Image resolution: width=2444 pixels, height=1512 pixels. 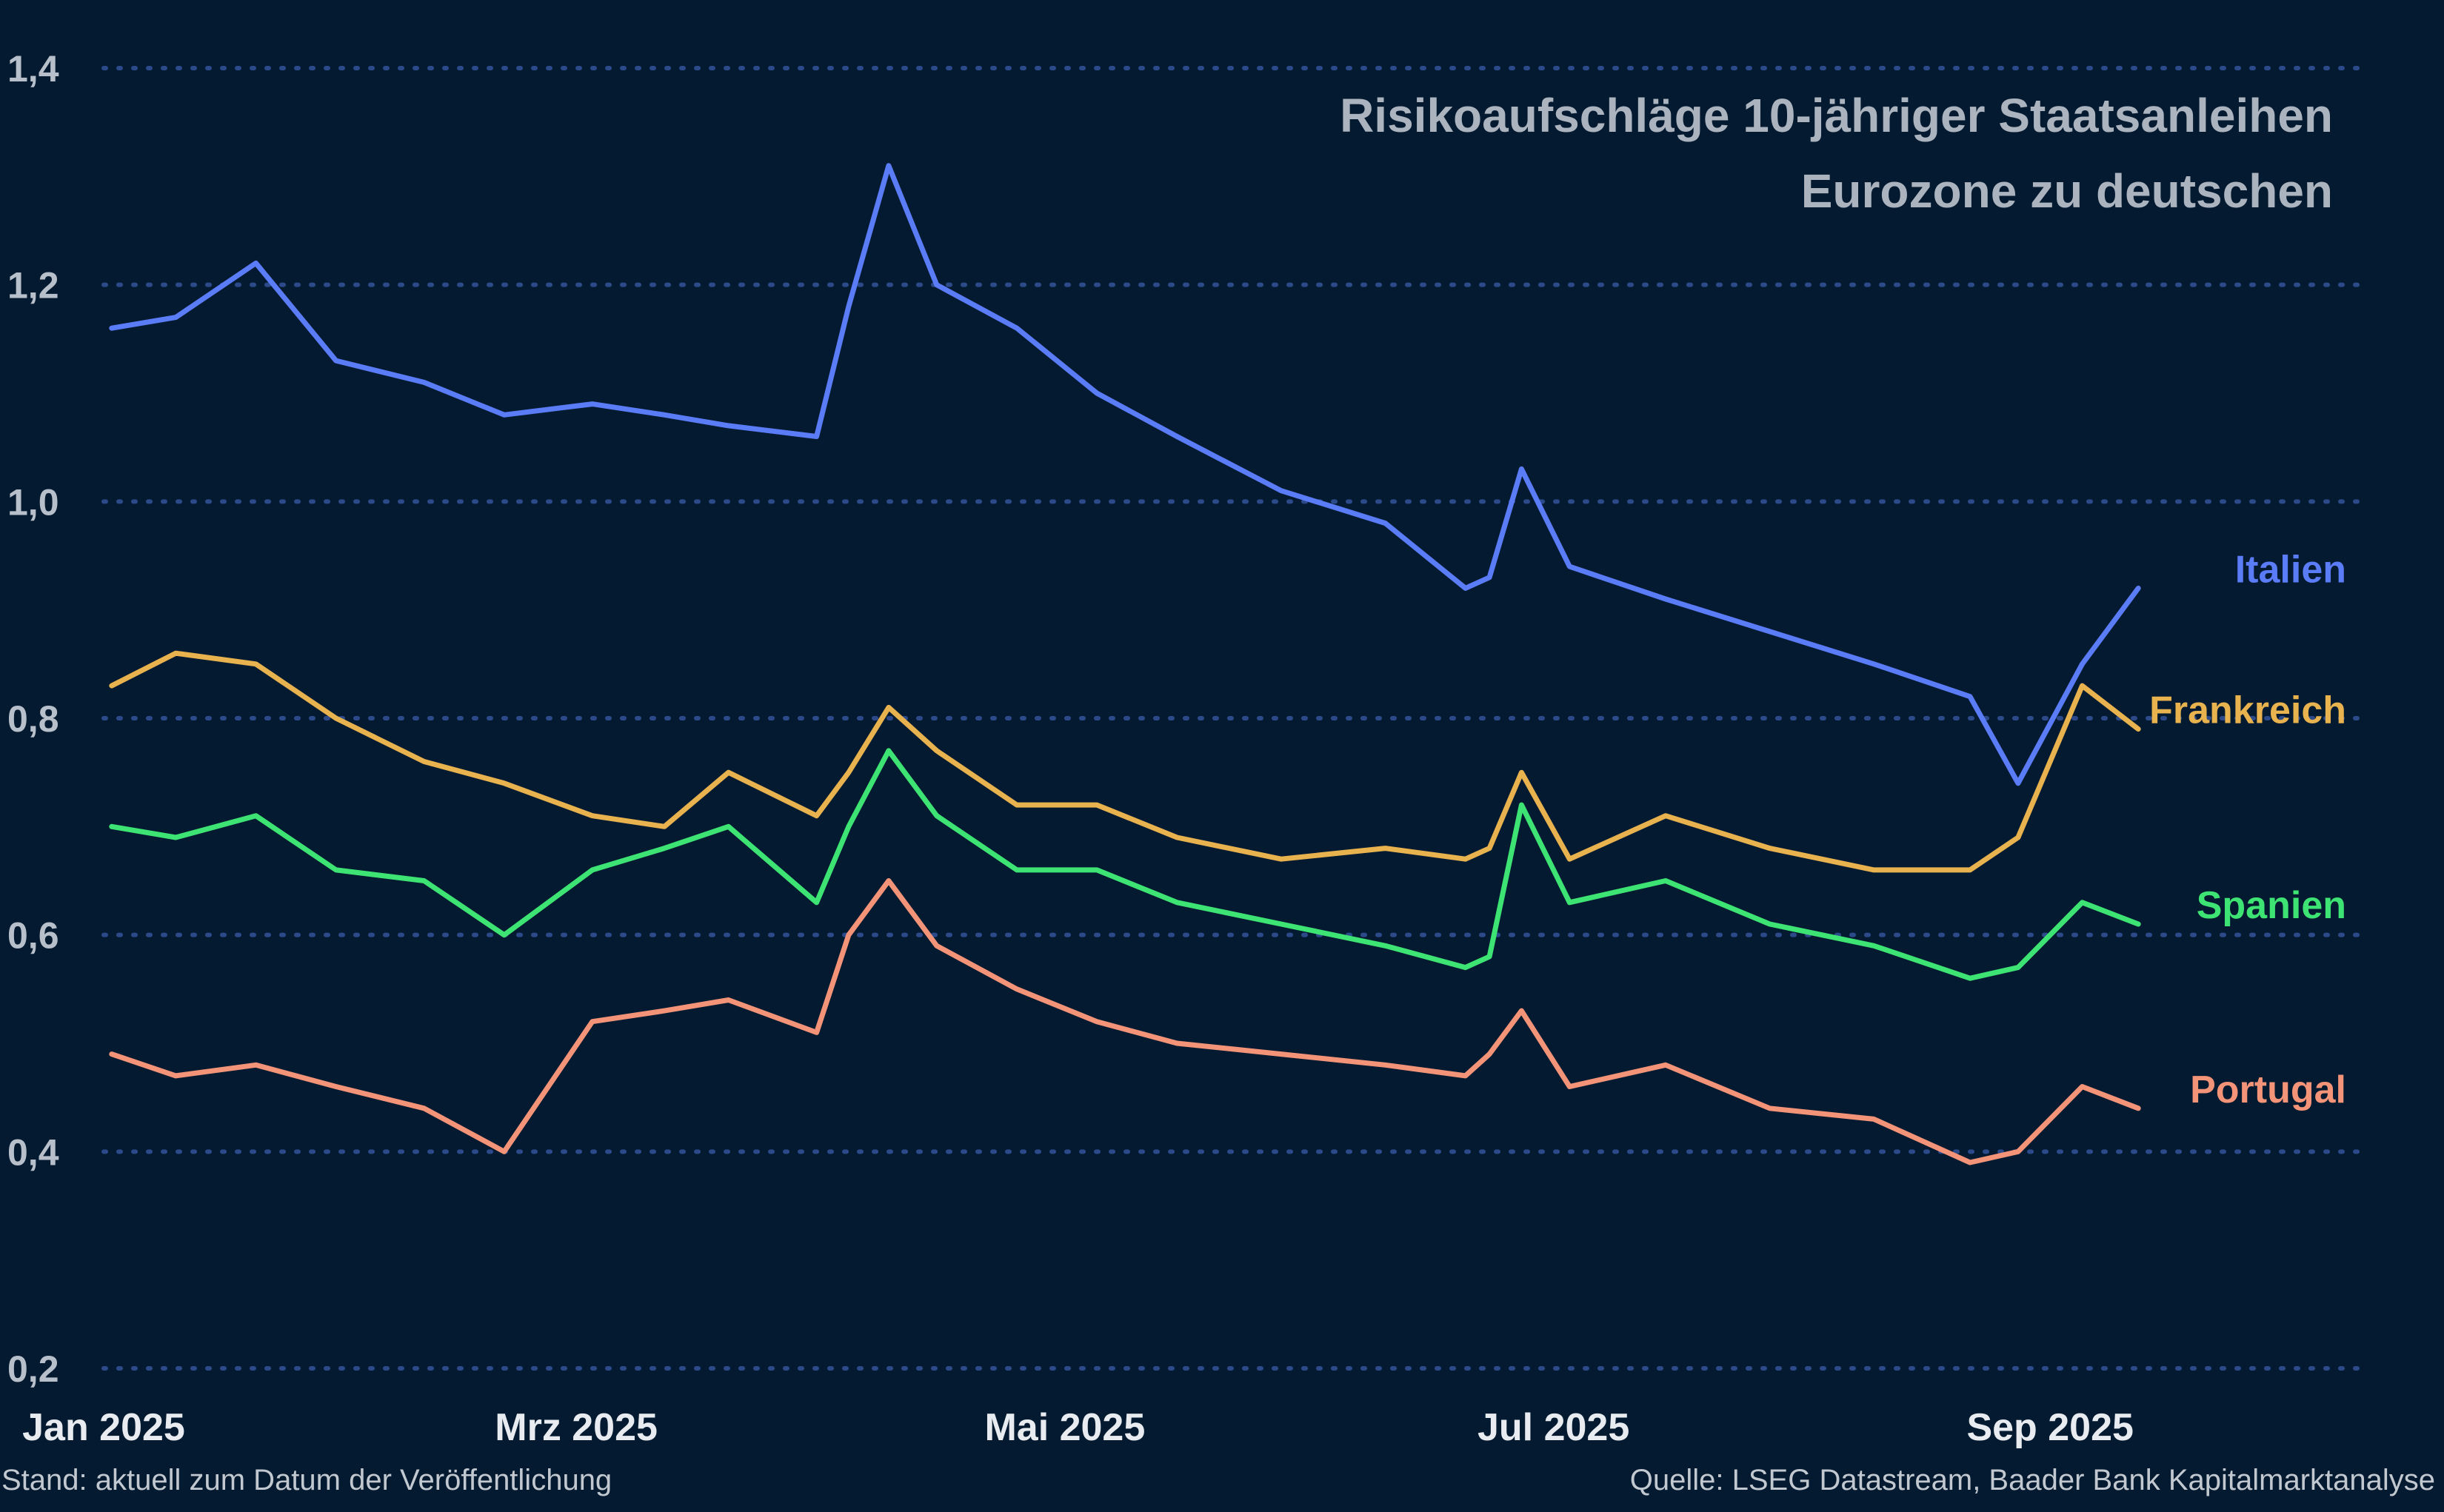 What do you see at coordinates (1064, 1427) in the screenshot?
I see `x-tick-label: Mai 2025` at bounding box center [1064, 1427].